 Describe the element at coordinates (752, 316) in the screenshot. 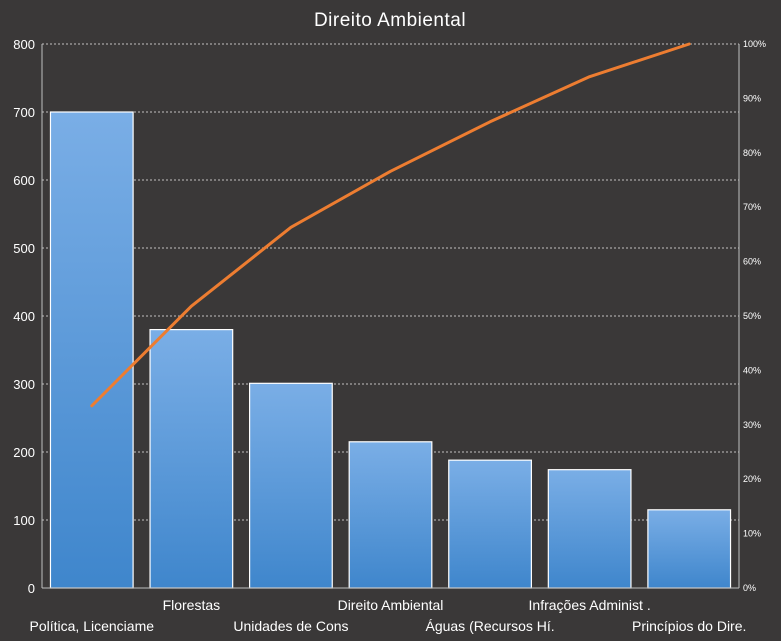

I see `y2-tick-label: 50%` at that location.